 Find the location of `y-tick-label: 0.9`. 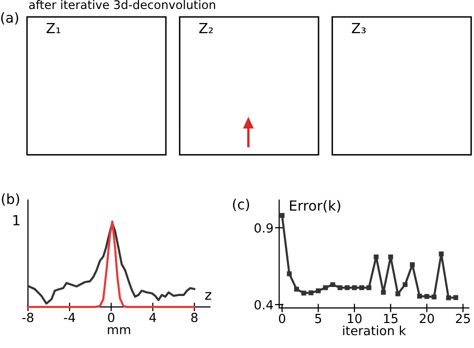

y-tick-label: 0.9 is located at coordinates (263, 228).